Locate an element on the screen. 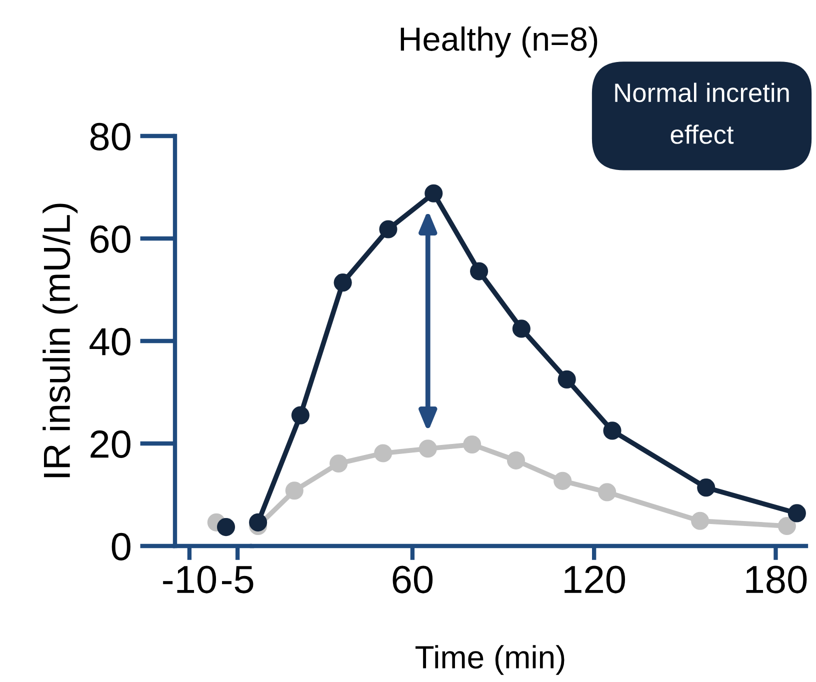 This screenshot has height=682, width=816. x-tick-label: 180 is located at coordinates (776, 580).